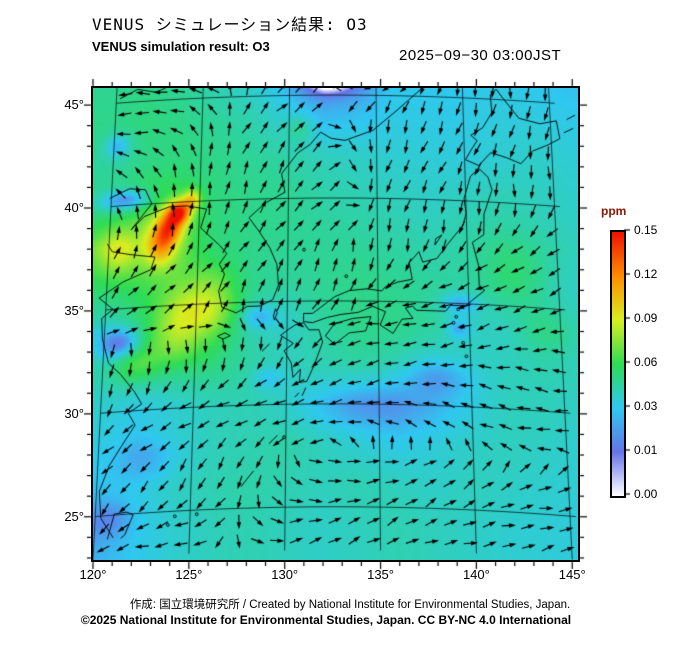 This screenshot has width=700, height=649. Describe the element at coordinates (93, 574) in the screenshot. I see `x-tick-label: 120°` at that location.